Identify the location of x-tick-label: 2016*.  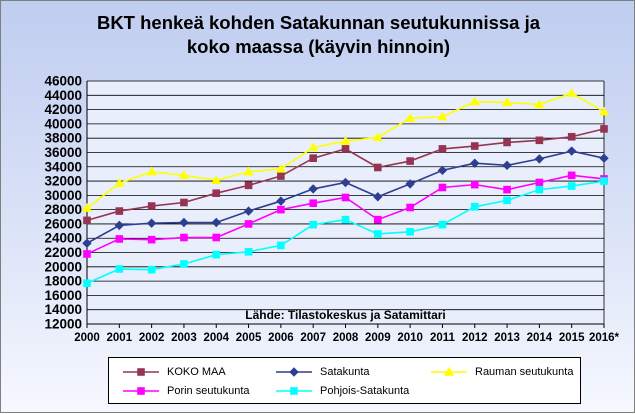
(604, 338).